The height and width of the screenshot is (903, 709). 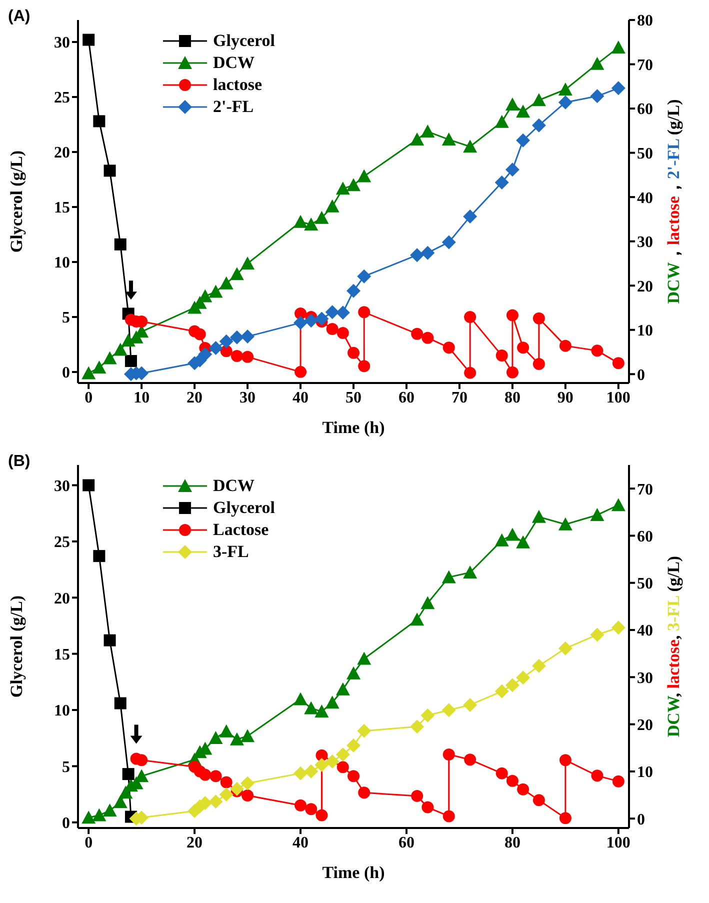 I want to click on y2-tick-label: 20, so click(x=645, y=287).